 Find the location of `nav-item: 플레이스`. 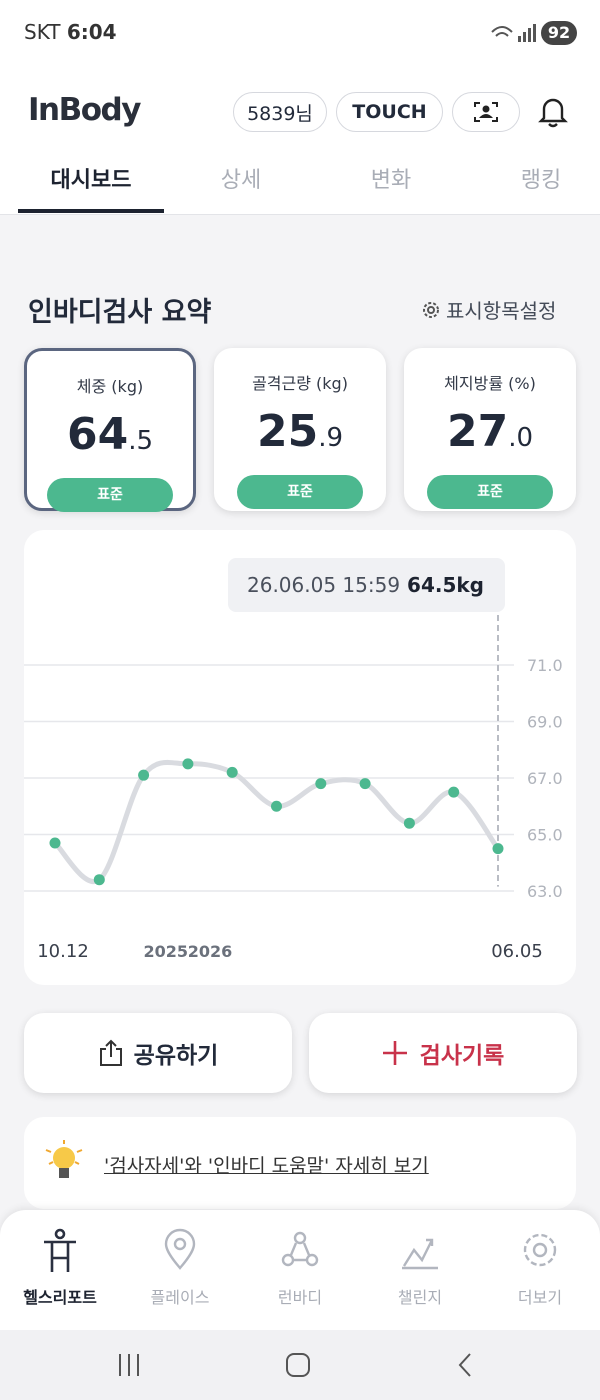

nav-item: 플레이스 is located at coordinates (180, 1297).